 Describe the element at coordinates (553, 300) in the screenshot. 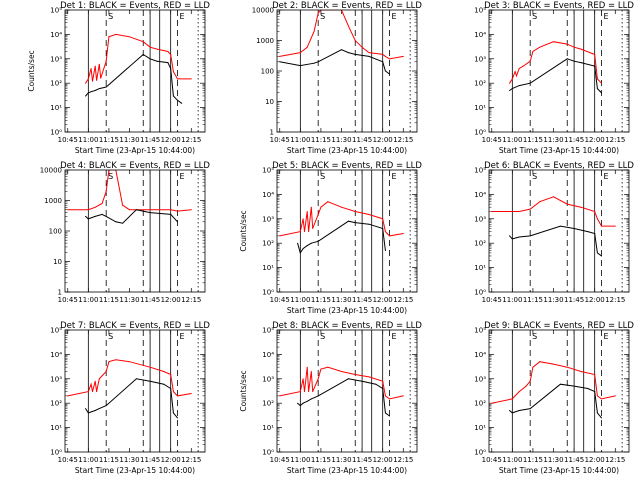

I see `x-tick-label: 11:30` at that location.